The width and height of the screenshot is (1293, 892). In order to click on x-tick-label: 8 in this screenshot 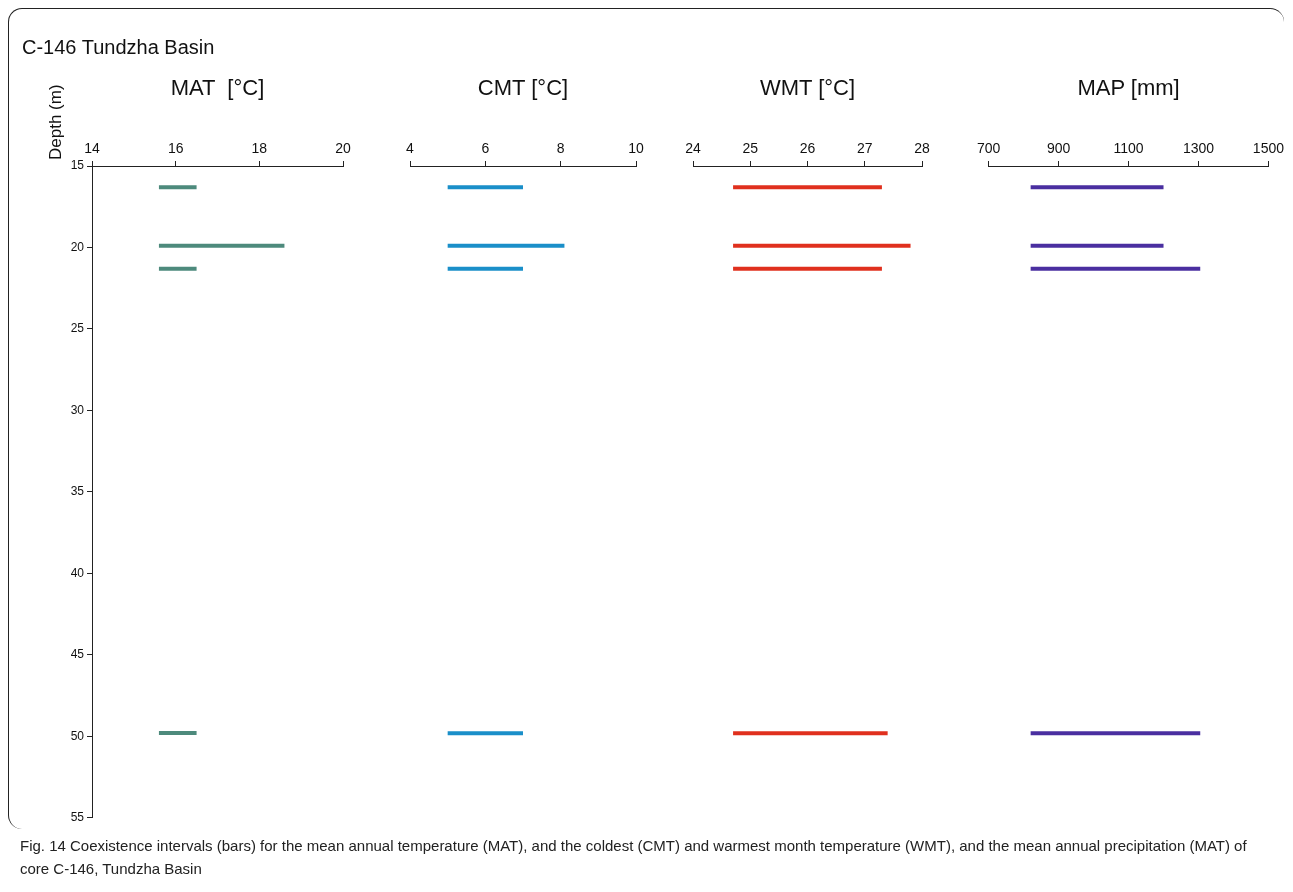, I will do `click(560, 148)`.